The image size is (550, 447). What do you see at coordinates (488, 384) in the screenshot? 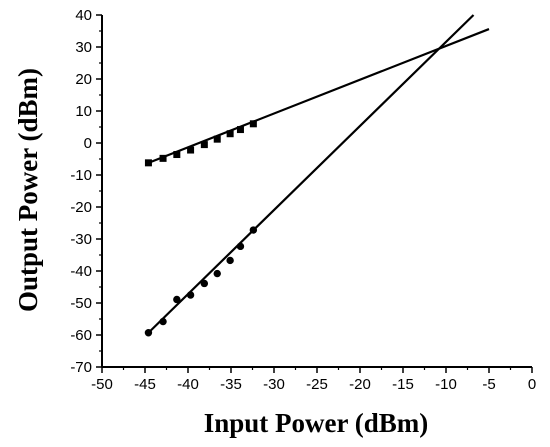
I see `x-tick-label: -5` at bounding box center [488, 384].